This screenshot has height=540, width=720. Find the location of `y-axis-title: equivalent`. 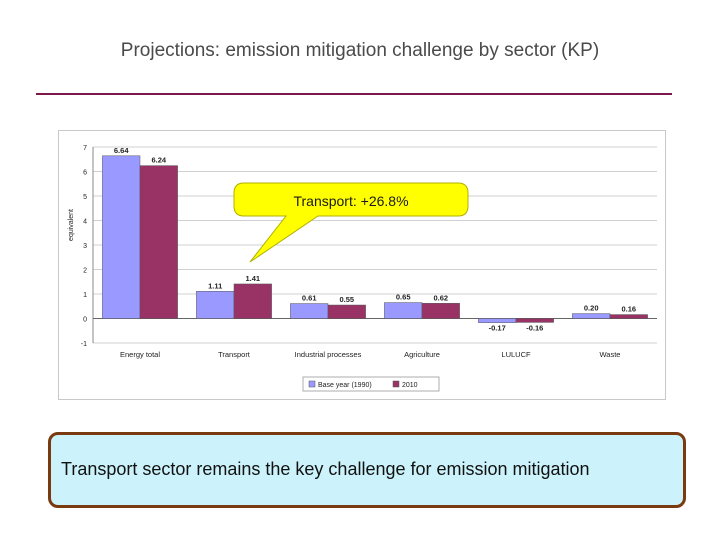

y-axis-title: equivalent is located at coordinates (71, 225).